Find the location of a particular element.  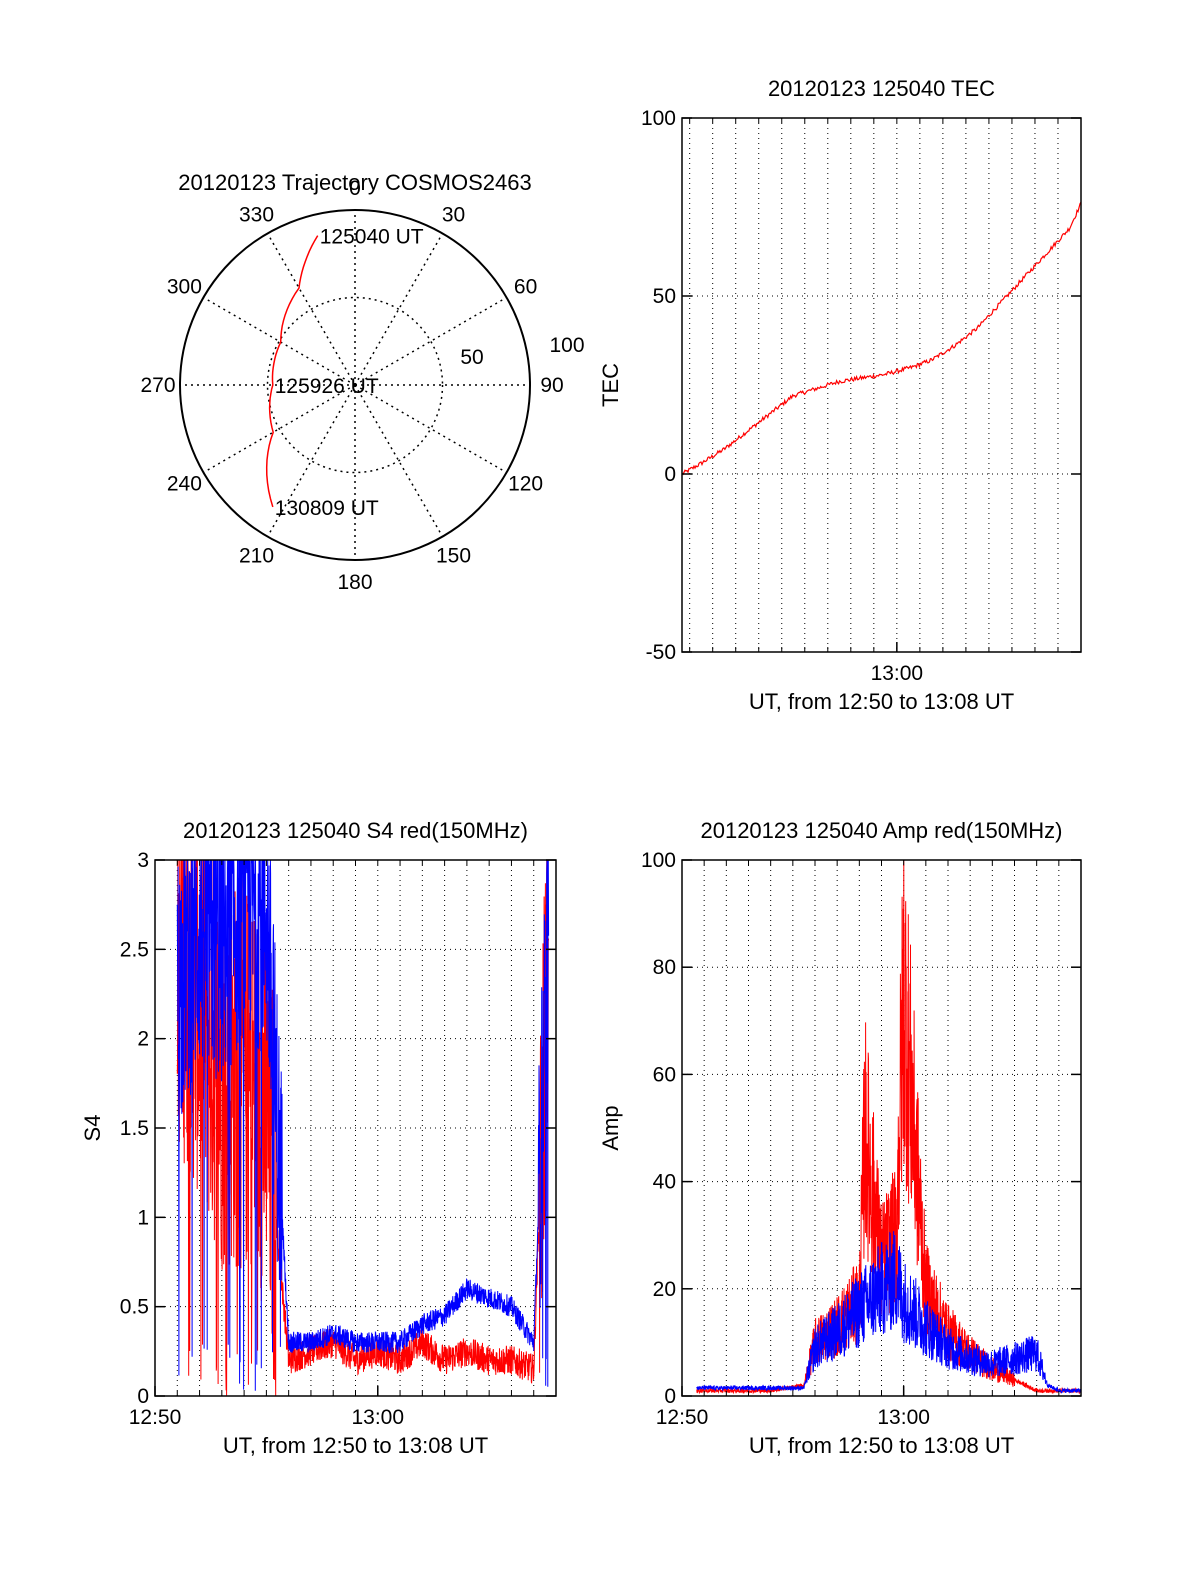

amp-ytick-label: 100 is located at coordinates (658, 860).